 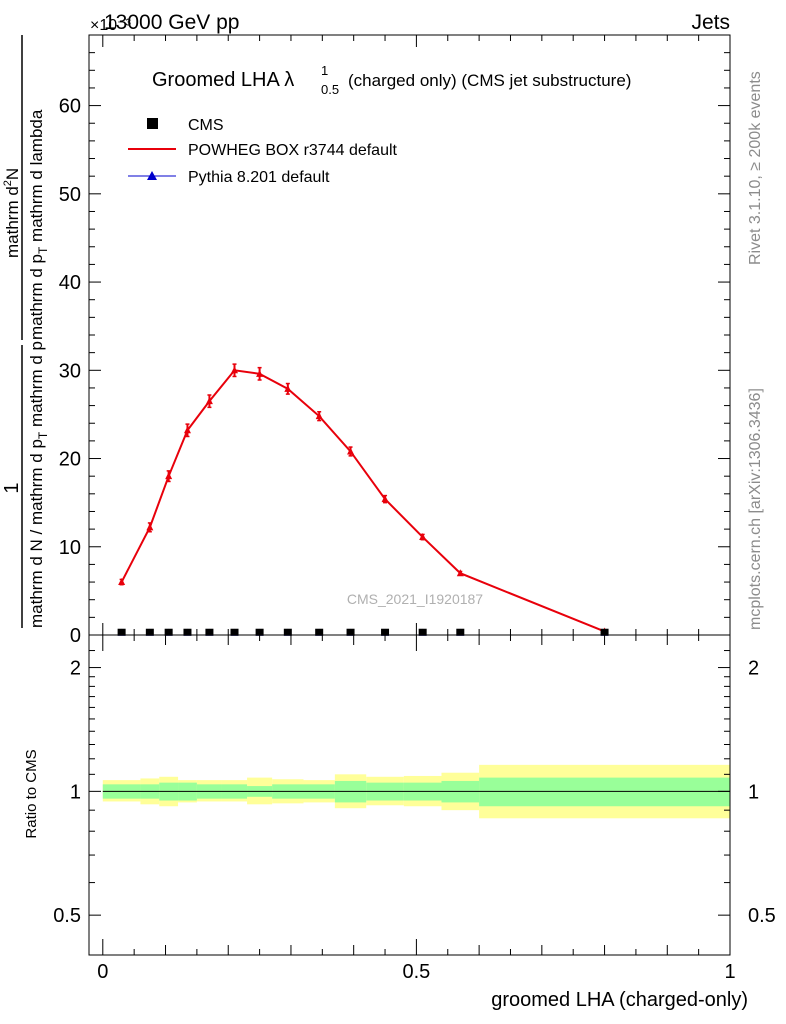 I want to click on legend-label-powheg: POWHEG BOX r3744 default, so click(x=293, y=150).